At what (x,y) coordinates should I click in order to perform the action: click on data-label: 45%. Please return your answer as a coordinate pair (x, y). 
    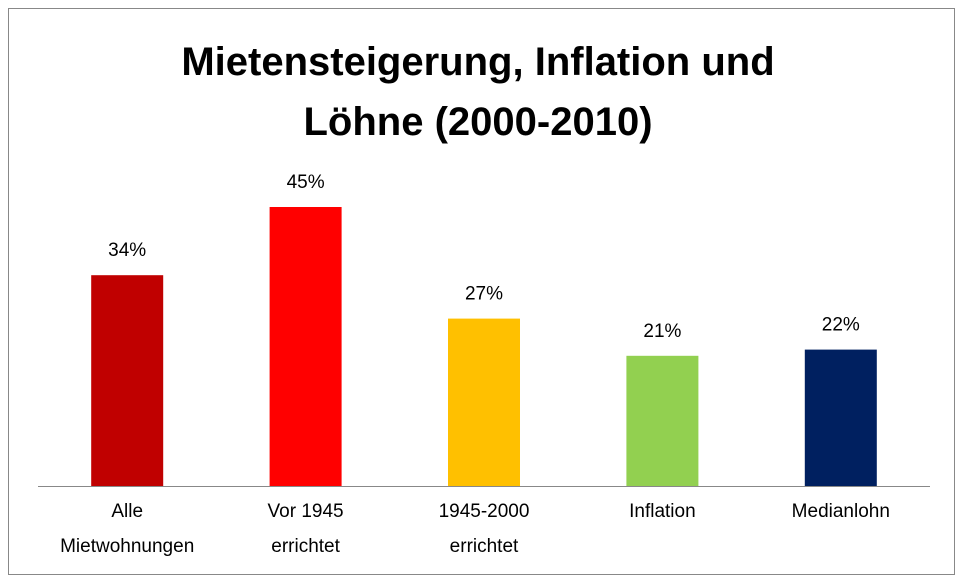
    Looking at the image, I should click on (306, 182).